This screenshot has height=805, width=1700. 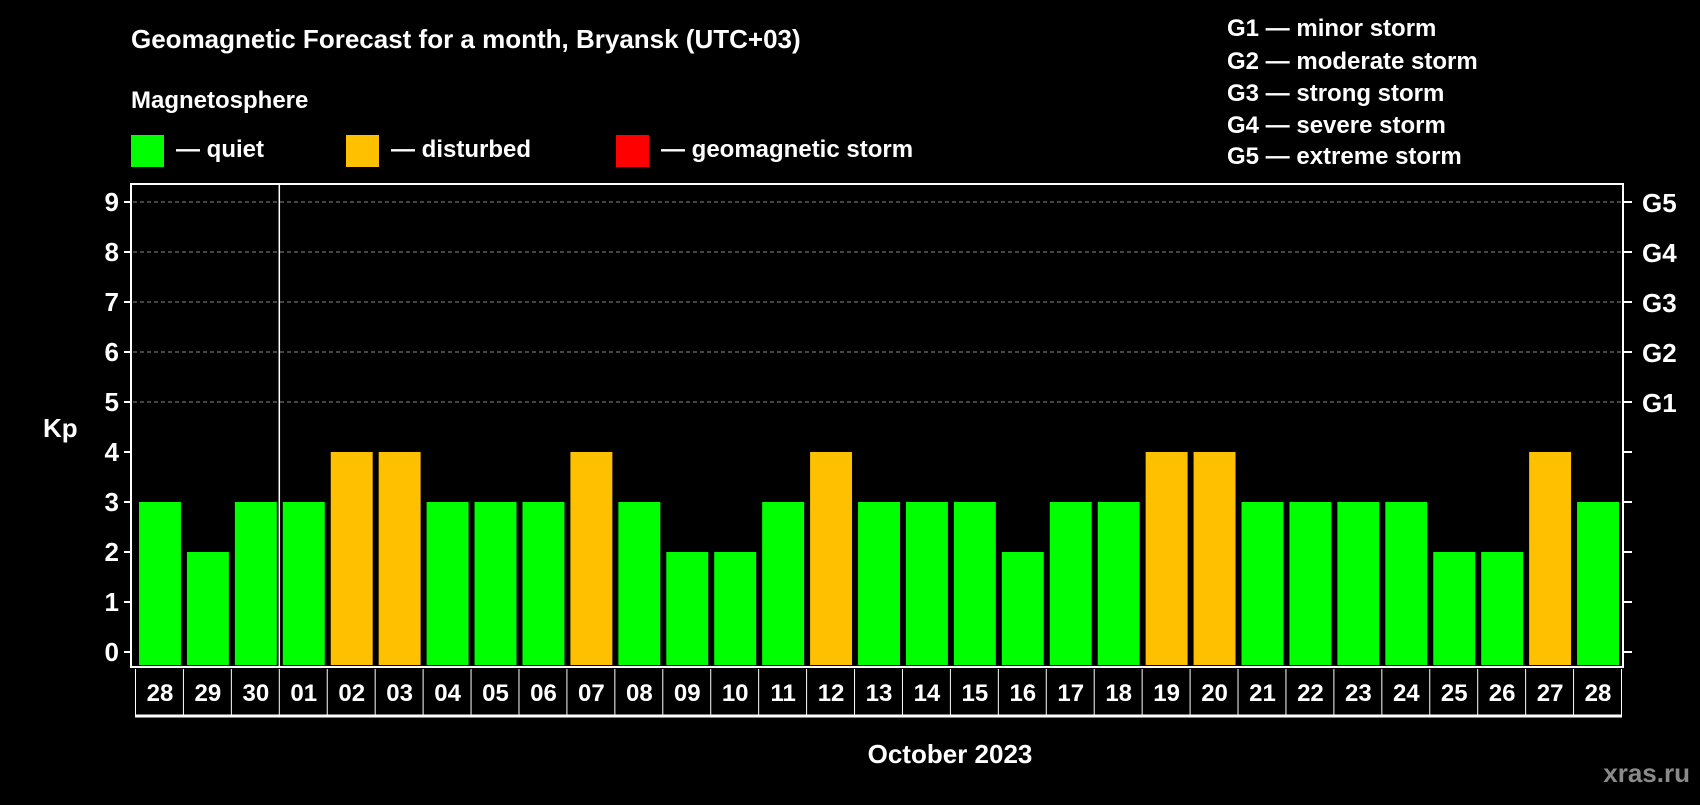 I want to click on watermark: xras.ru, so click(x=1646, y=773).